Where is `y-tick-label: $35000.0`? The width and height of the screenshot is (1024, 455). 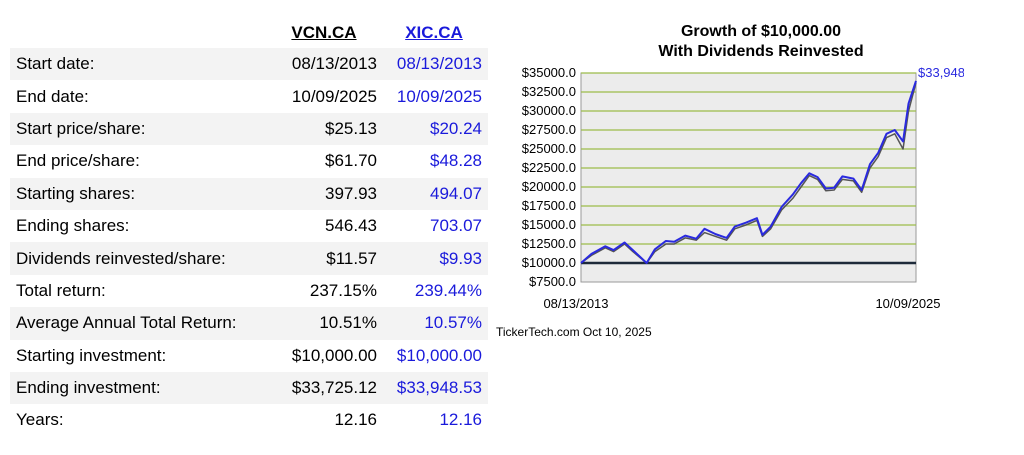 y-tick-label: $35000.0 is located at coordinates (549, 72).